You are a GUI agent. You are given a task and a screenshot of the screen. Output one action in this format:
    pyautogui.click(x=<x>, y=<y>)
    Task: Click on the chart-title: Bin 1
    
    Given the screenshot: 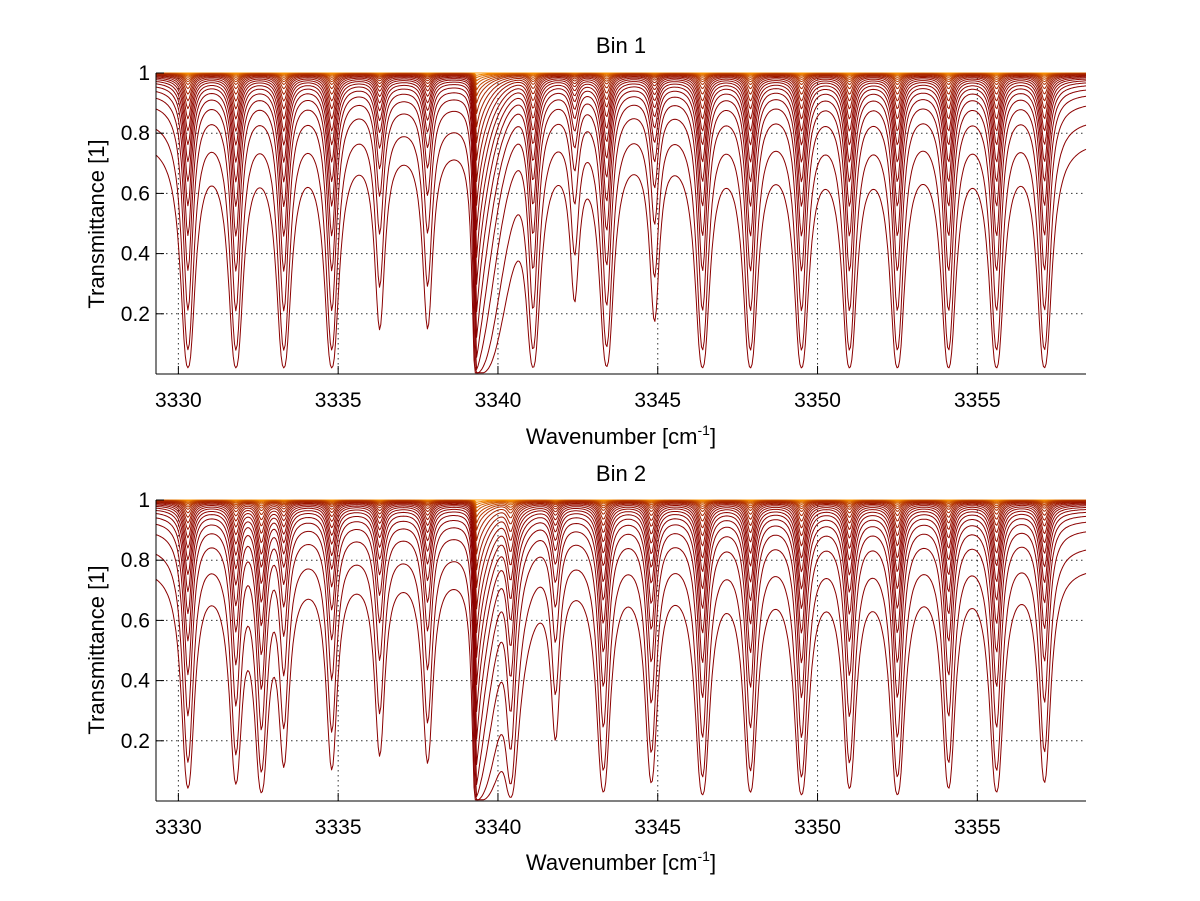 What is the action you would take?
    pyautogui.click(x=621, y=45)
    